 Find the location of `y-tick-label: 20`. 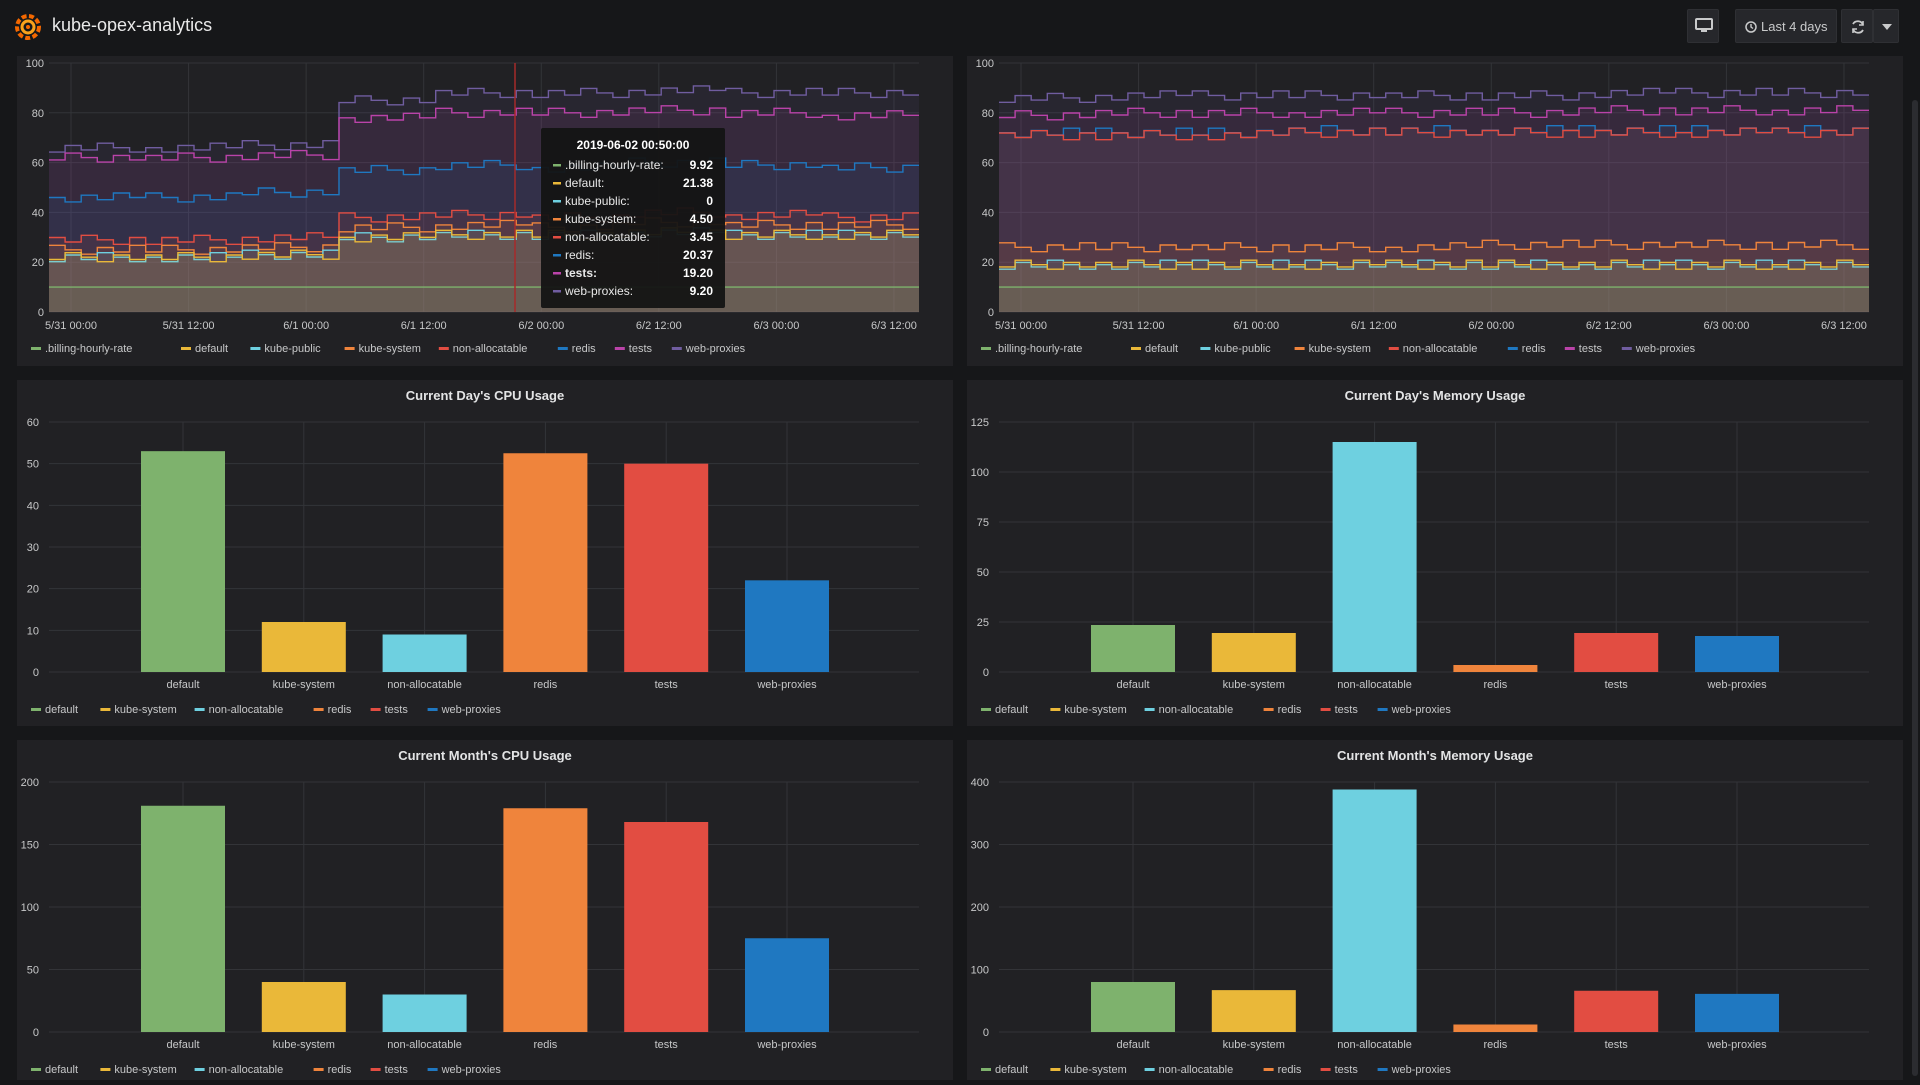

y-tick-label: 20 is located at coordinates (988, 263).